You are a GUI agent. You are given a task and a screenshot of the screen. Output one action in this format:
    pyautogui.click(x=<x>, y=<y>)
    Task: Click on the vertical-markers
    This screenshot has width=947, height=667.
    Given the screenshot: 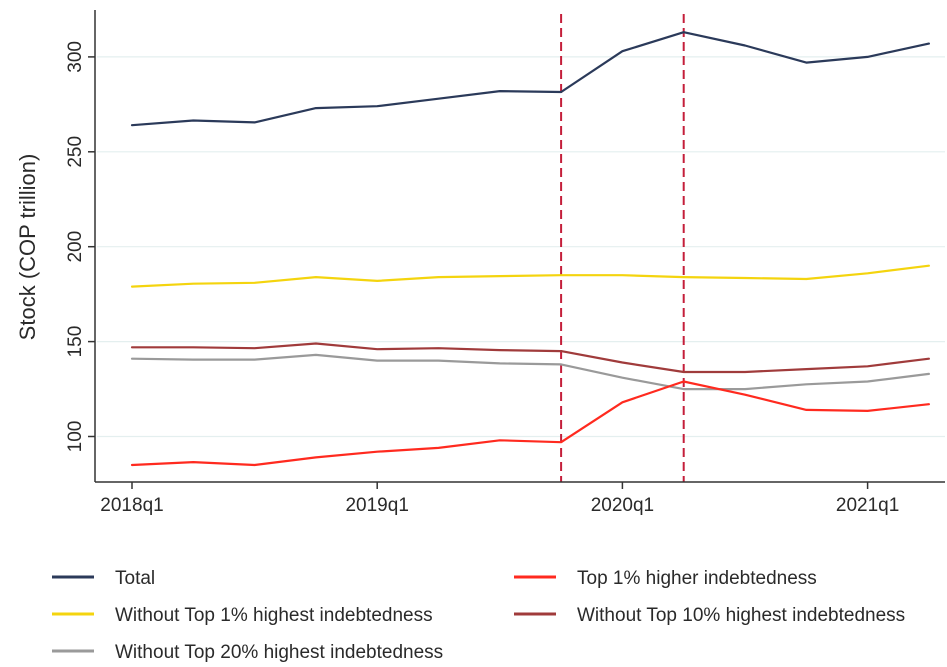 What is the action you would take?
    pyautogui.click(x=622, y=248)
    